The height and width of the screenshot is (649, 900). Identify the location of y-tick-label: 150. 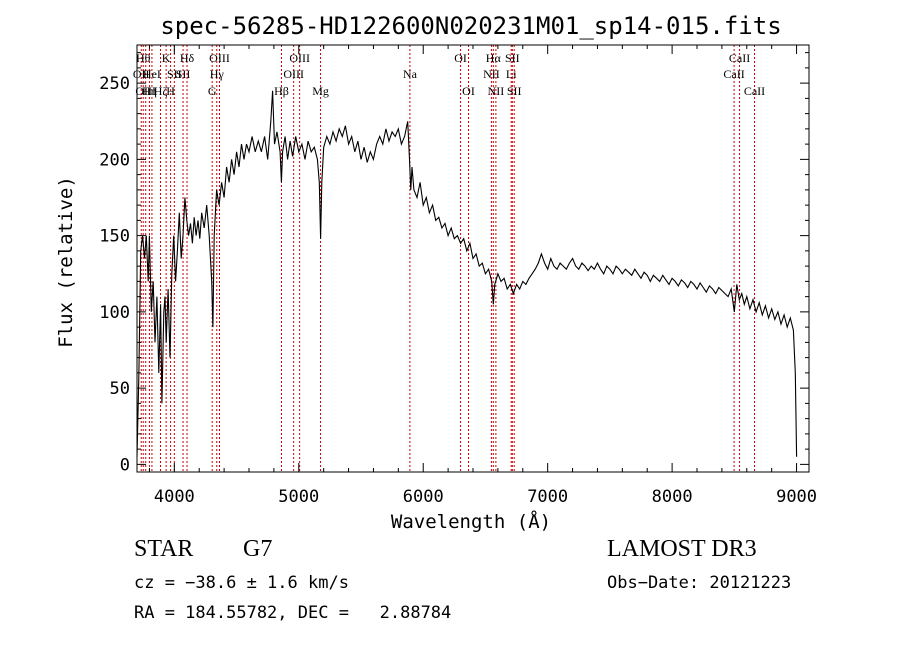
(114, 237).